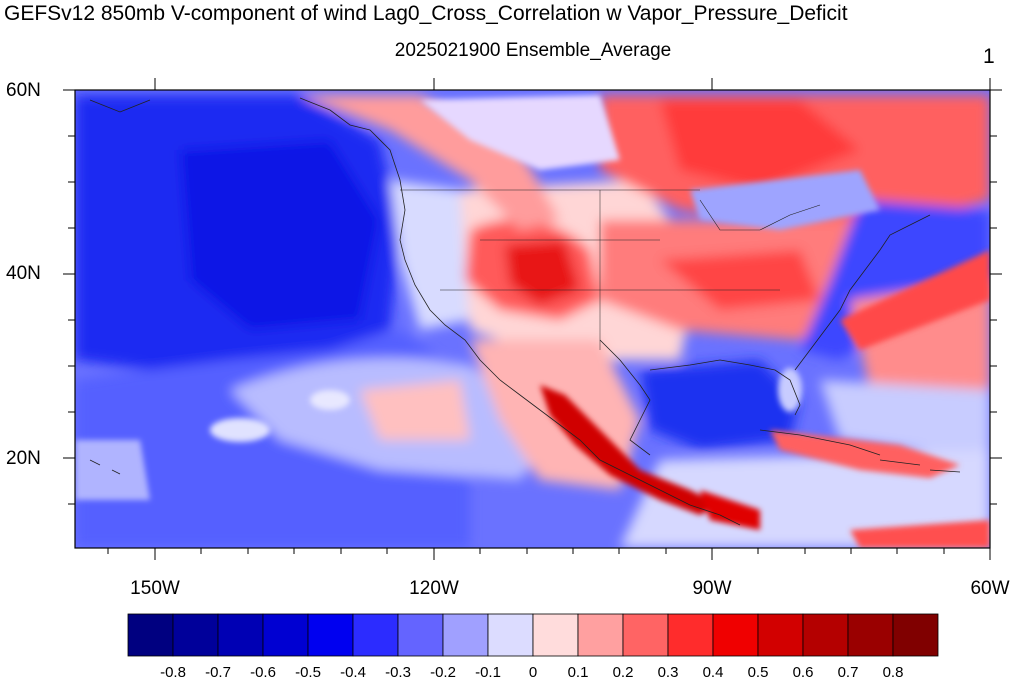  Describe the element at coordinates (860, 451) in the screenshot. I see `caribbean-islands` at that location.